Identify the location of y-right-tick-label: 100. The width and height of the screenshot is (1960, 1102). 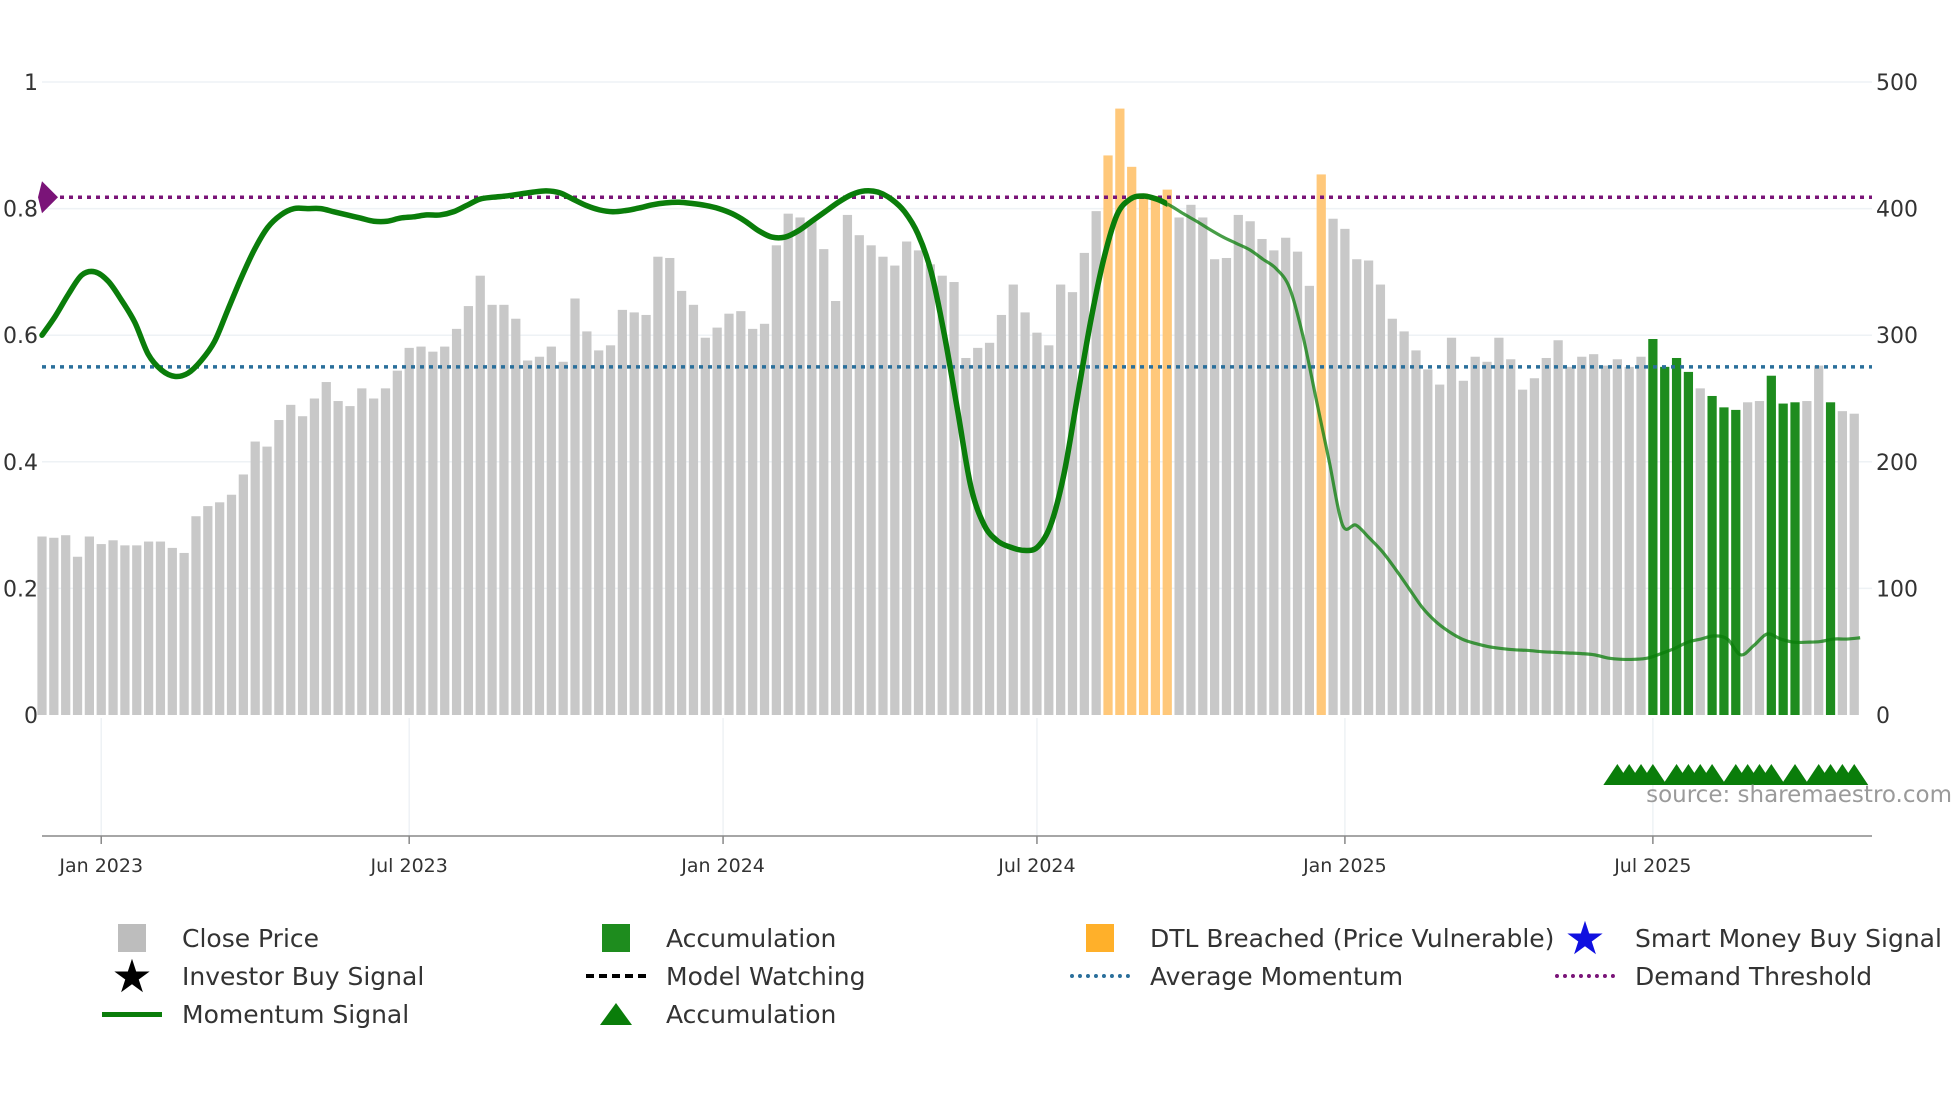
(1897, 589).